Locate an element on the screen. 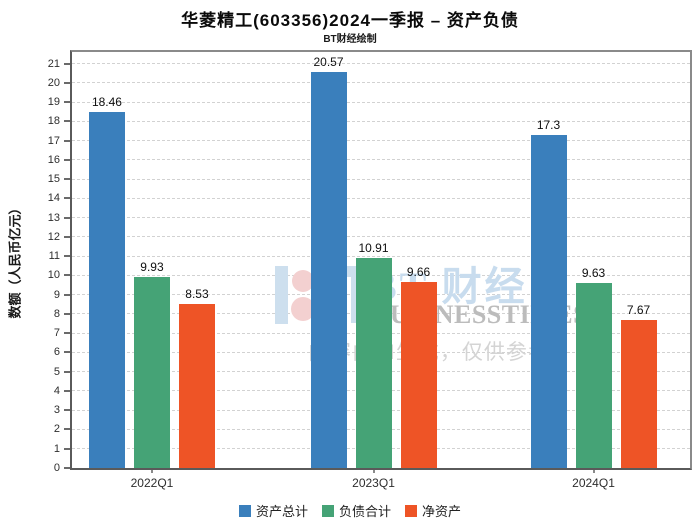 The image size is (700, 524). bar-group-2022Q1: 18.46 9.93 8.53 is located at coordinates (151, 260).